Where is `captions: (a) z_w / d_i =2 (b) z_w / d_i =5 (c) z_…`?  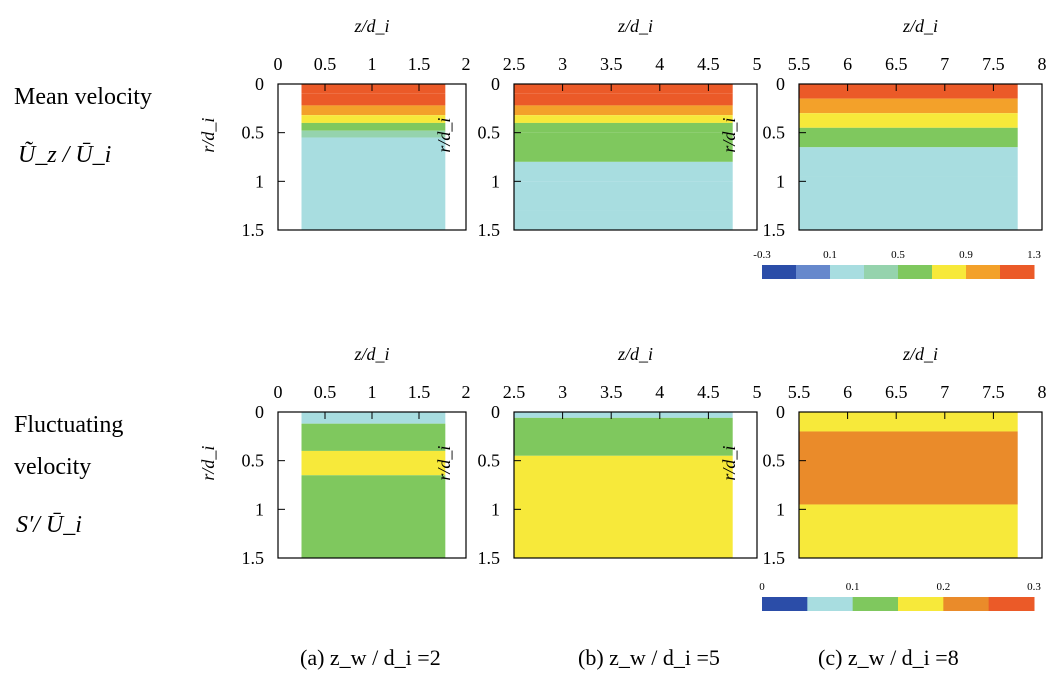
captions: (a) z_w / d_i =2 (b) z_w / d_i =5 (c) z_… is located at coordinates (629, 657).